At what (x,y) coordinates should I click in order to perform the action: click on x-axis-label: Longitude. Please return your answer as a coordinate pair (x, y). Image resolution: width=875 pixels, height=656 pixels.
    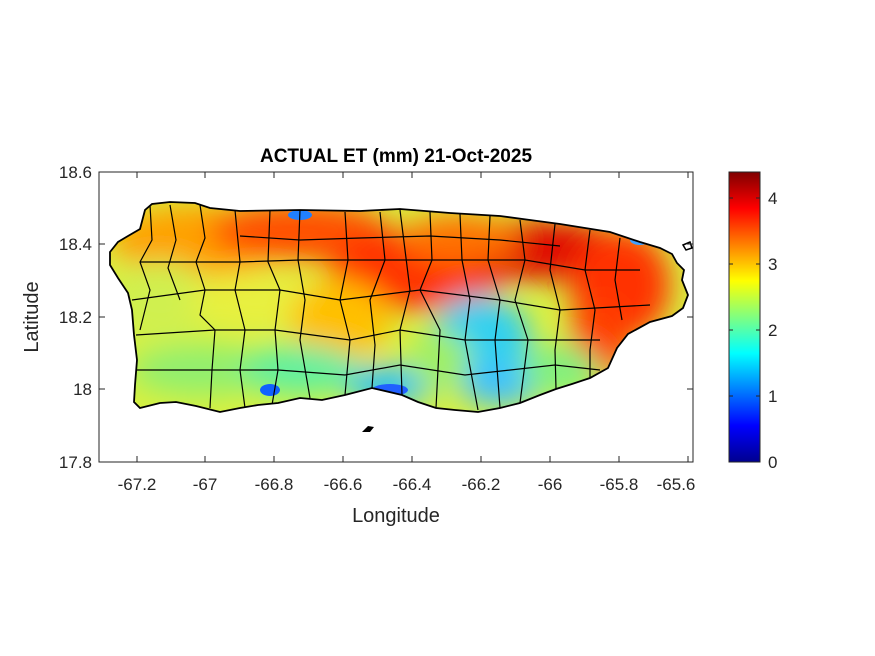
    Looking at the image, I should click on (396, 516).